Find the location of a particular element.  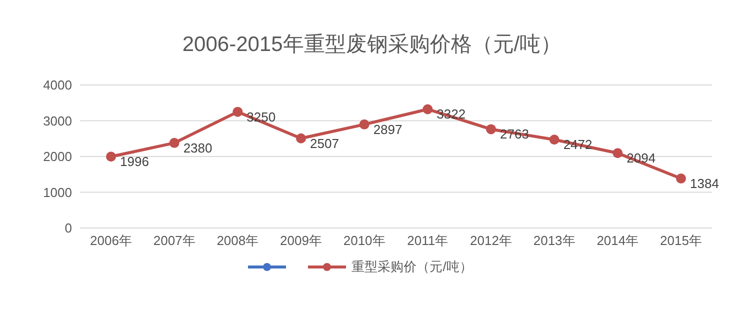

y-tick-label: 3000 is located at coordinates (57, 120).